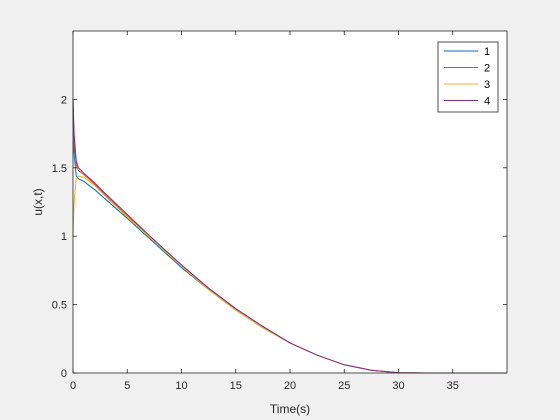  Describe the element at coordinates (487, 102) in the screenshot. I see `legend-label-4: 4` at that location.